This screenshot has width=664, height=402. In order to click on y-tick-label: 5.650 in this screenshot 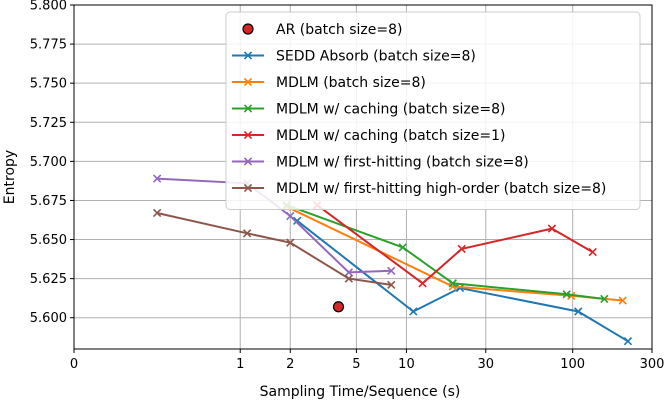, I will do `click(48, 240)`.